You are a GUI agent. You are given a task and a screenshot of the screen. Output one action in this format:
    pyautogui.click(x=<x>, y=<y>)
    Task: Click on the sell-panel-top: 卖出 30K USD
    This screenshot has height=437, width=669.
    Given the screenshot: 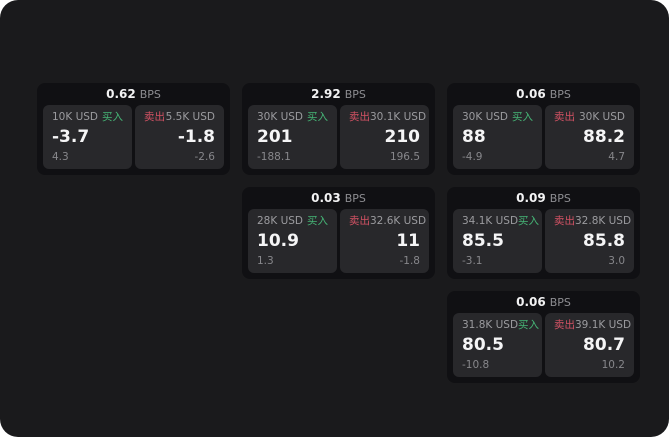 What is the action you would take?
    pyautogui.click(x=589, y=117)
    